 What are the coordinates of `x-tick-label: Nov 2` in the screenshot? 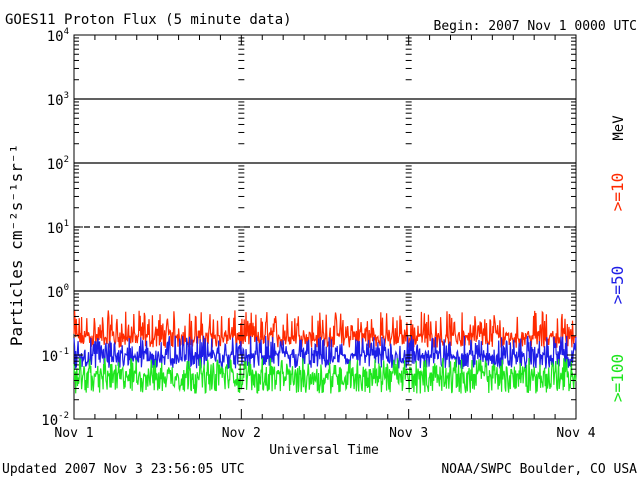 It's located at (241, 433).